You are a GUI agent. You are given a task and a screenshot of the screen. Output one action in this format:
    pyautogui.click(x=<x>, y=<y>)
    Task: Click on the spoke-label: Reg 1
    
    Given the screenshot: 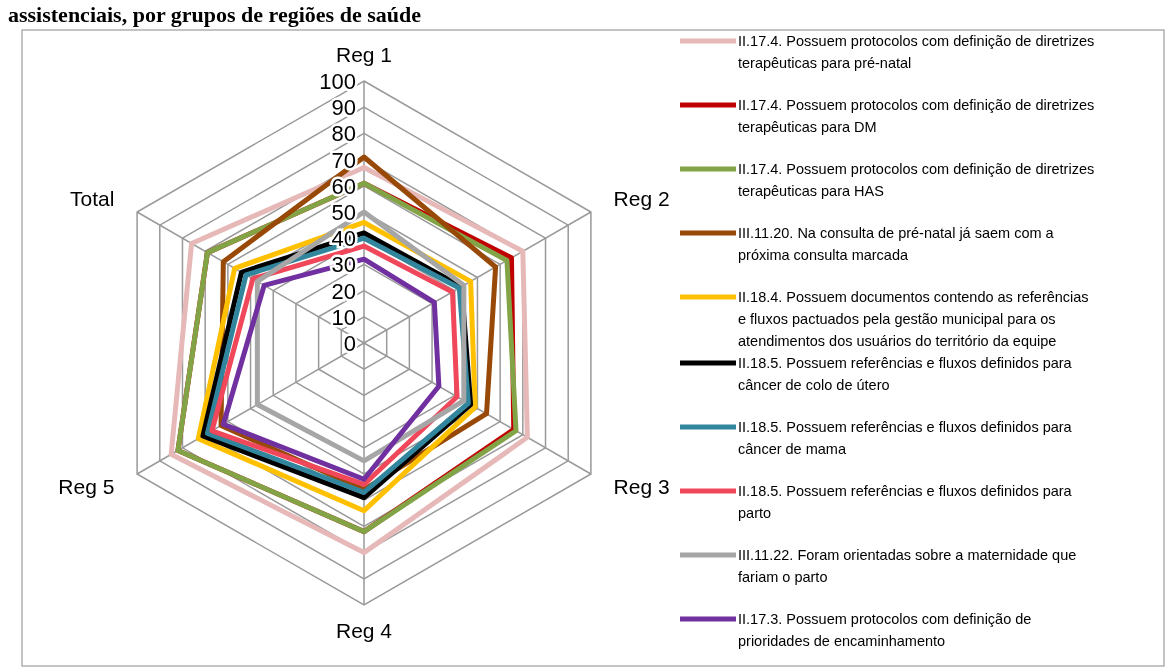 What is the action you would take?
    pyautogui.click(x=364, y=54)
    